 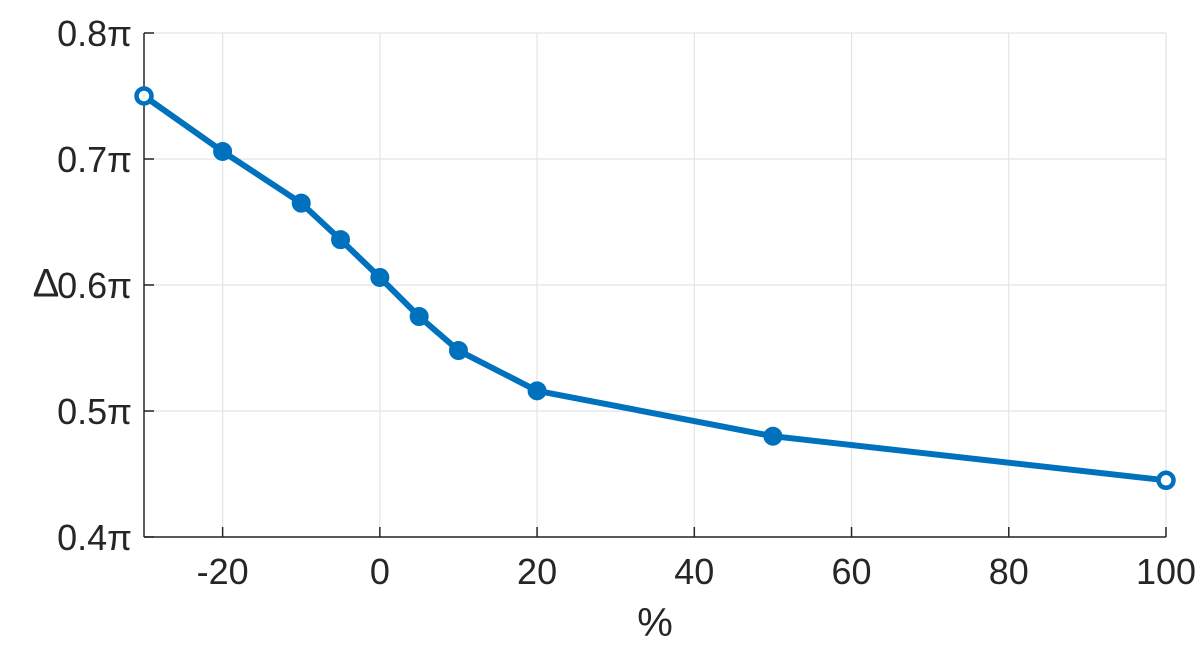 I want to click on x-tick-label: 0, so click(x=380, y=571).